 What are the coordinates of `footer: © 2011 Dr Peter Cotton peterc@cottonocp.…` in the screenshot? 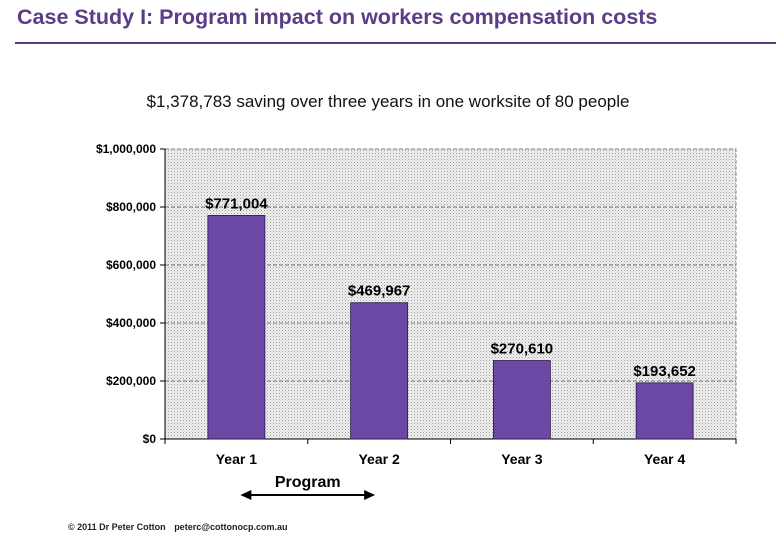 It's located at (180, 527).